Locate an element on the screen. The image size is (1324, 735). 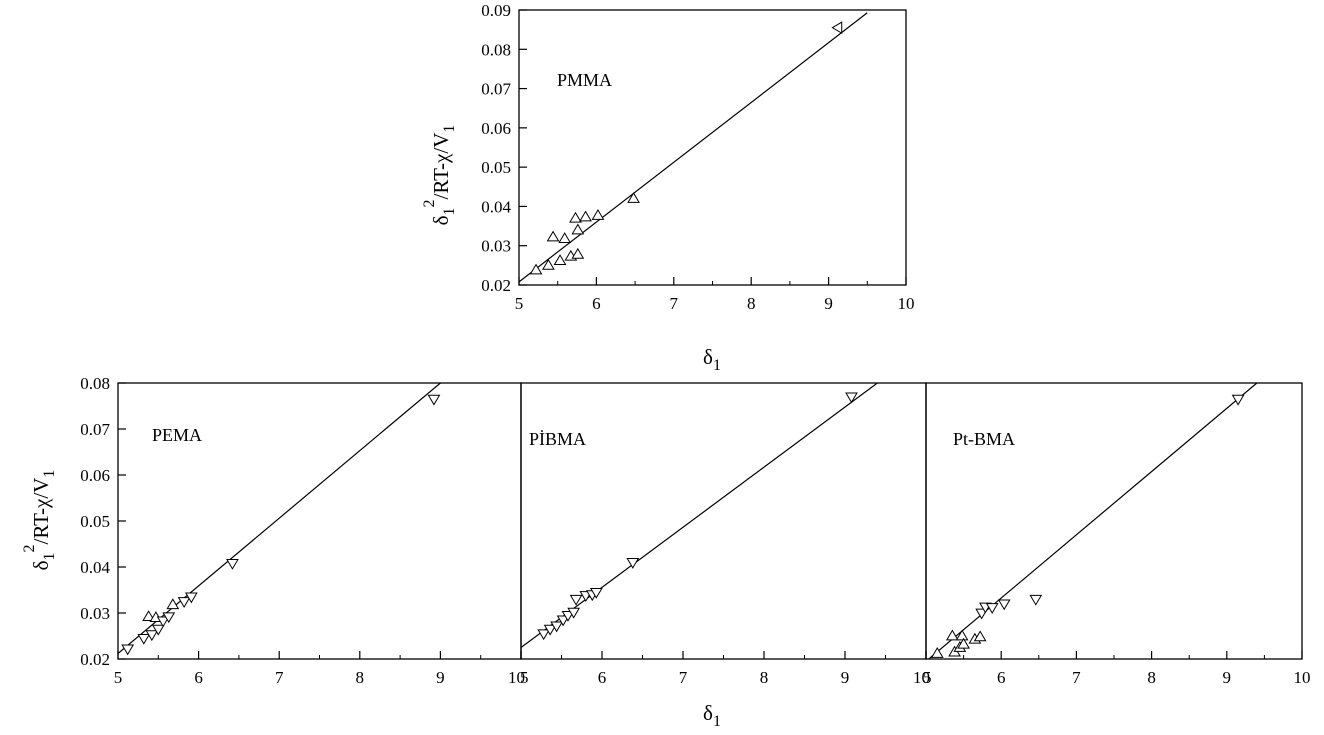
panel-label: Pt-BMA is located at coordinates (984, 439).